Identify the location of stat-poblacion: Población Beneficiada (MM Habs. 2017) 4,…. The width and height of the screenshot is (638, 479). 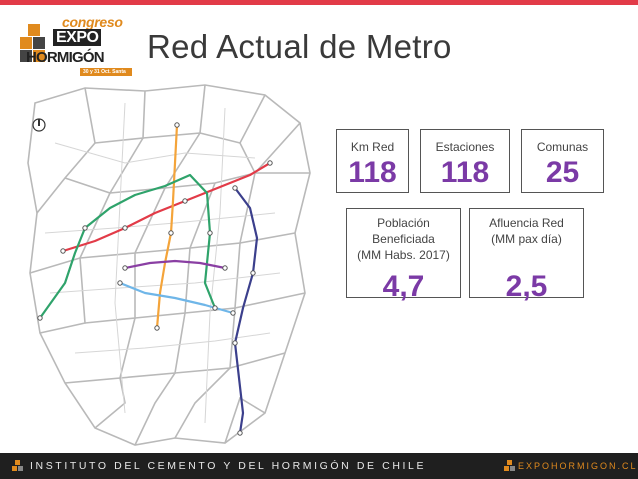
(403, 255).